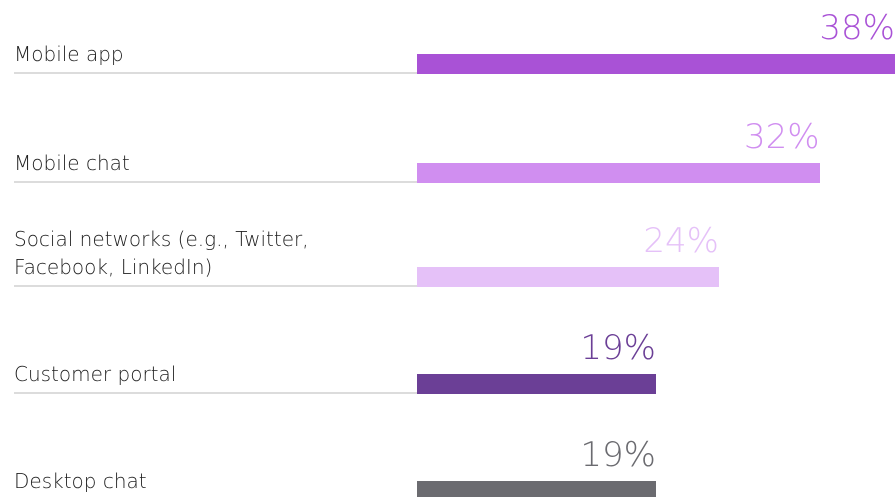 The height and width of the screenshot is (497, 895). I want to click on value-label: 24%, so click(681, 241).